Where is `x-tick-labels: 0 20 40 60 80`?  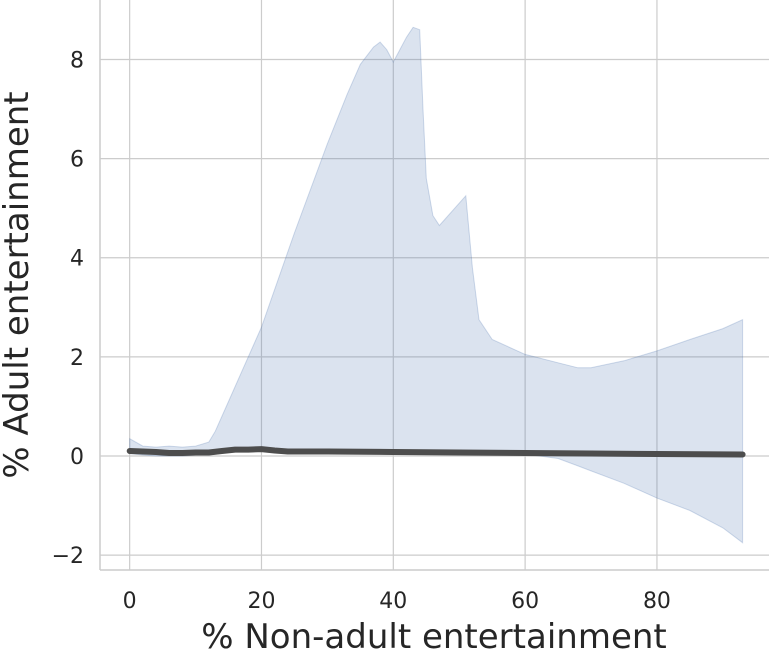 x-tick-labels: 0 20 40 60 80 is located at coordinates (397, 601).